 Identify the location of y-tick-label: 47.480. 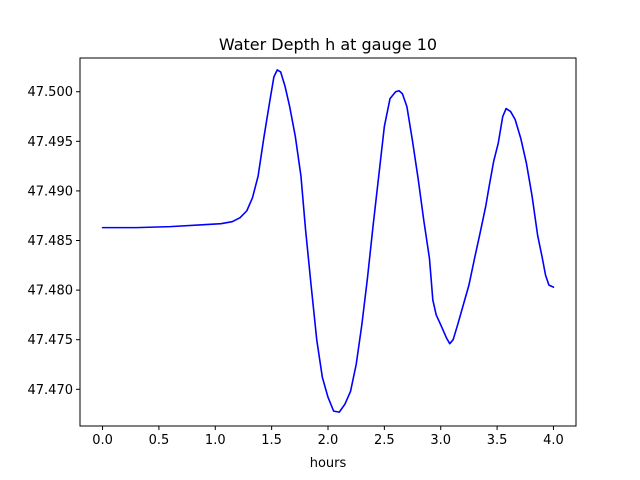
(51, 291).